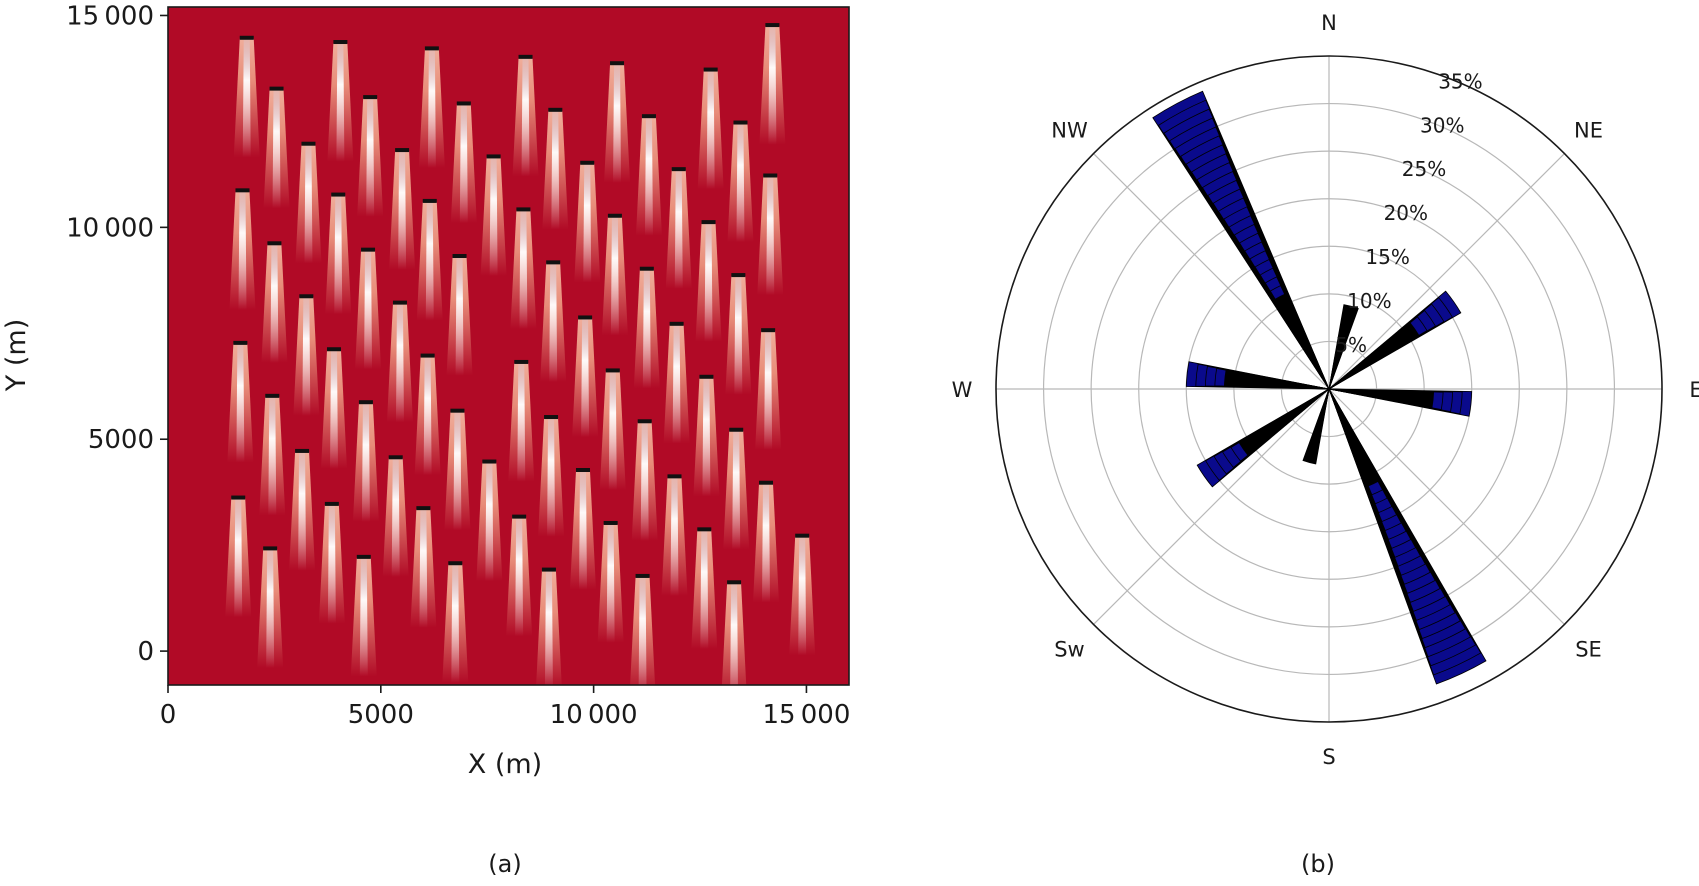 This screenshot has height=886, width=1699. Describe the element at coordinates (1069, 130) in the screenshot. I see `compass-label: NW` at that location.